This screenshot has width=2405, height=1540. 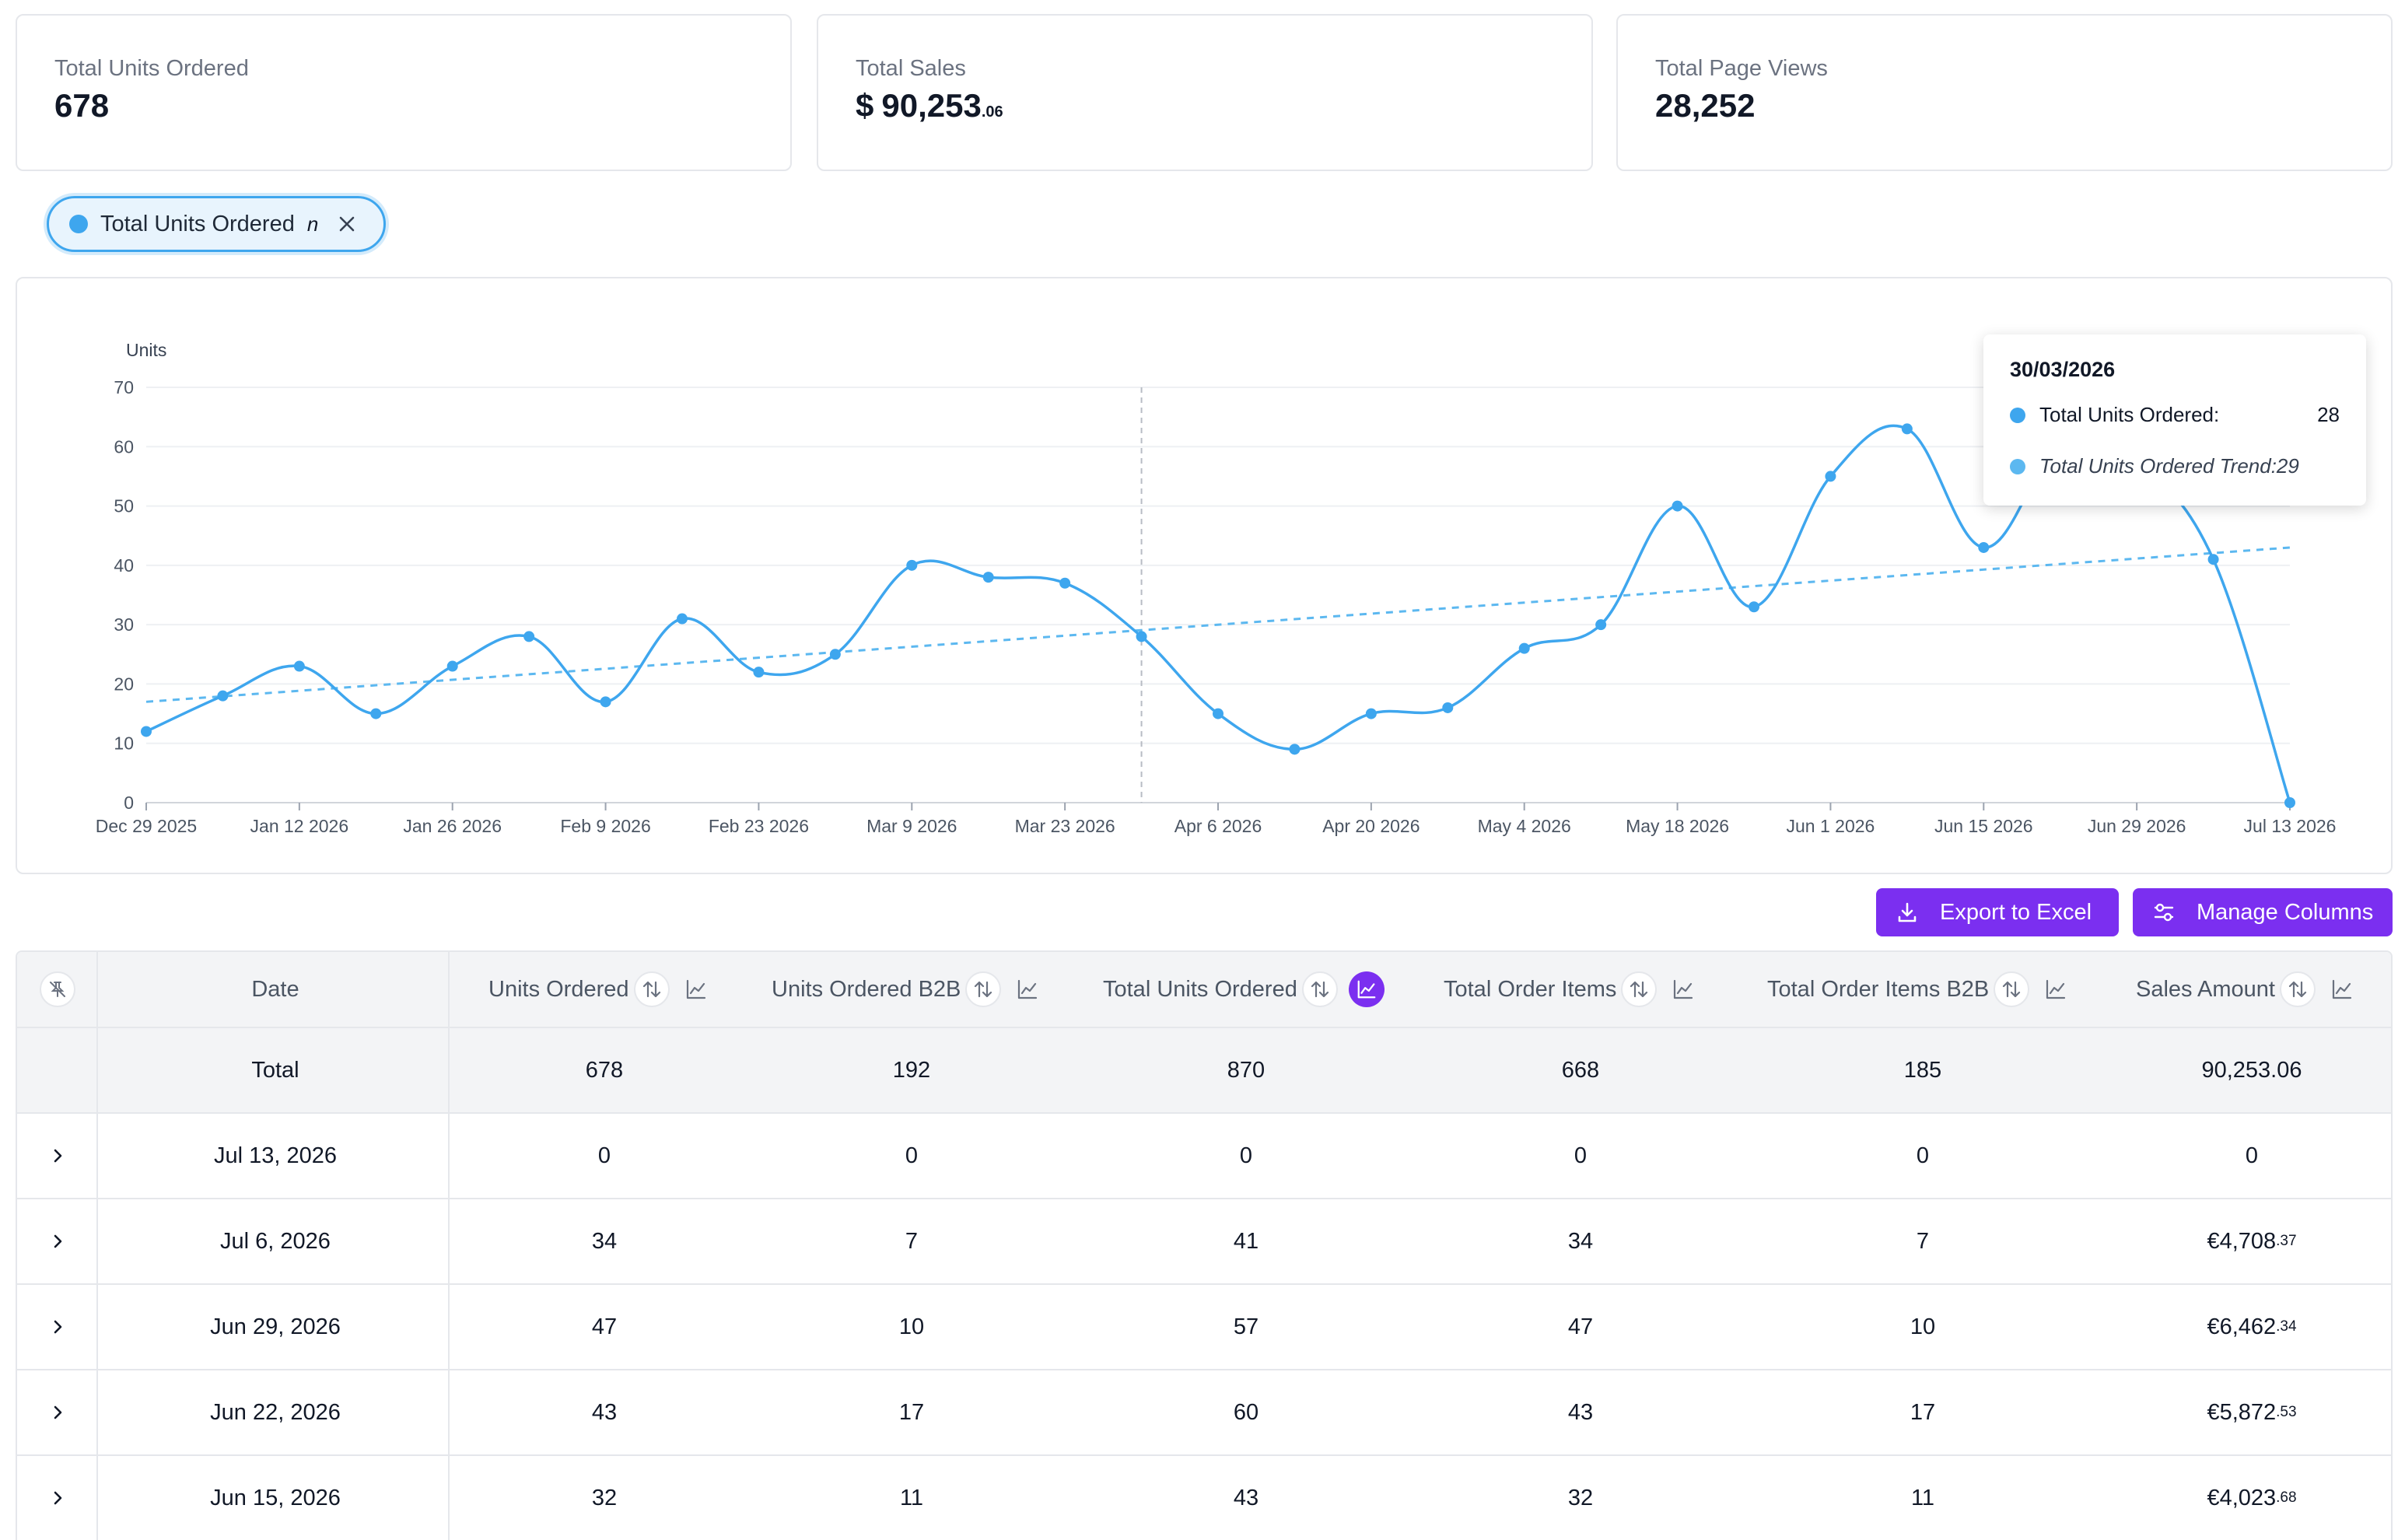 What do you see at coordinates (198, 224) in the screenshot?
I see `chip-label: Total Units Ordered` at bounding box center [198, 224].